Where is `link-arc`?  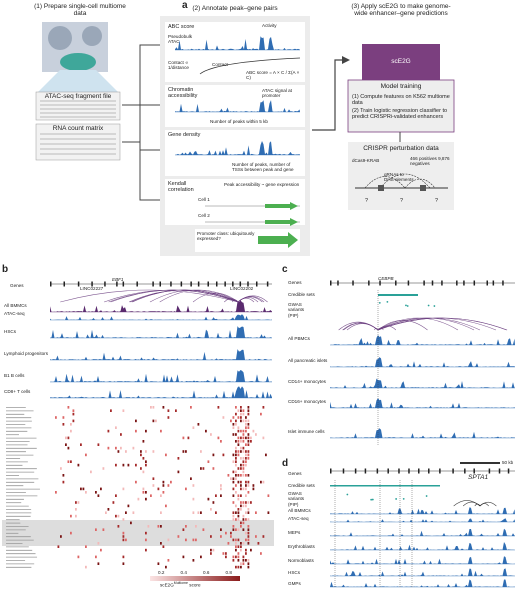
link-arc is located at coordinates (429, 324).